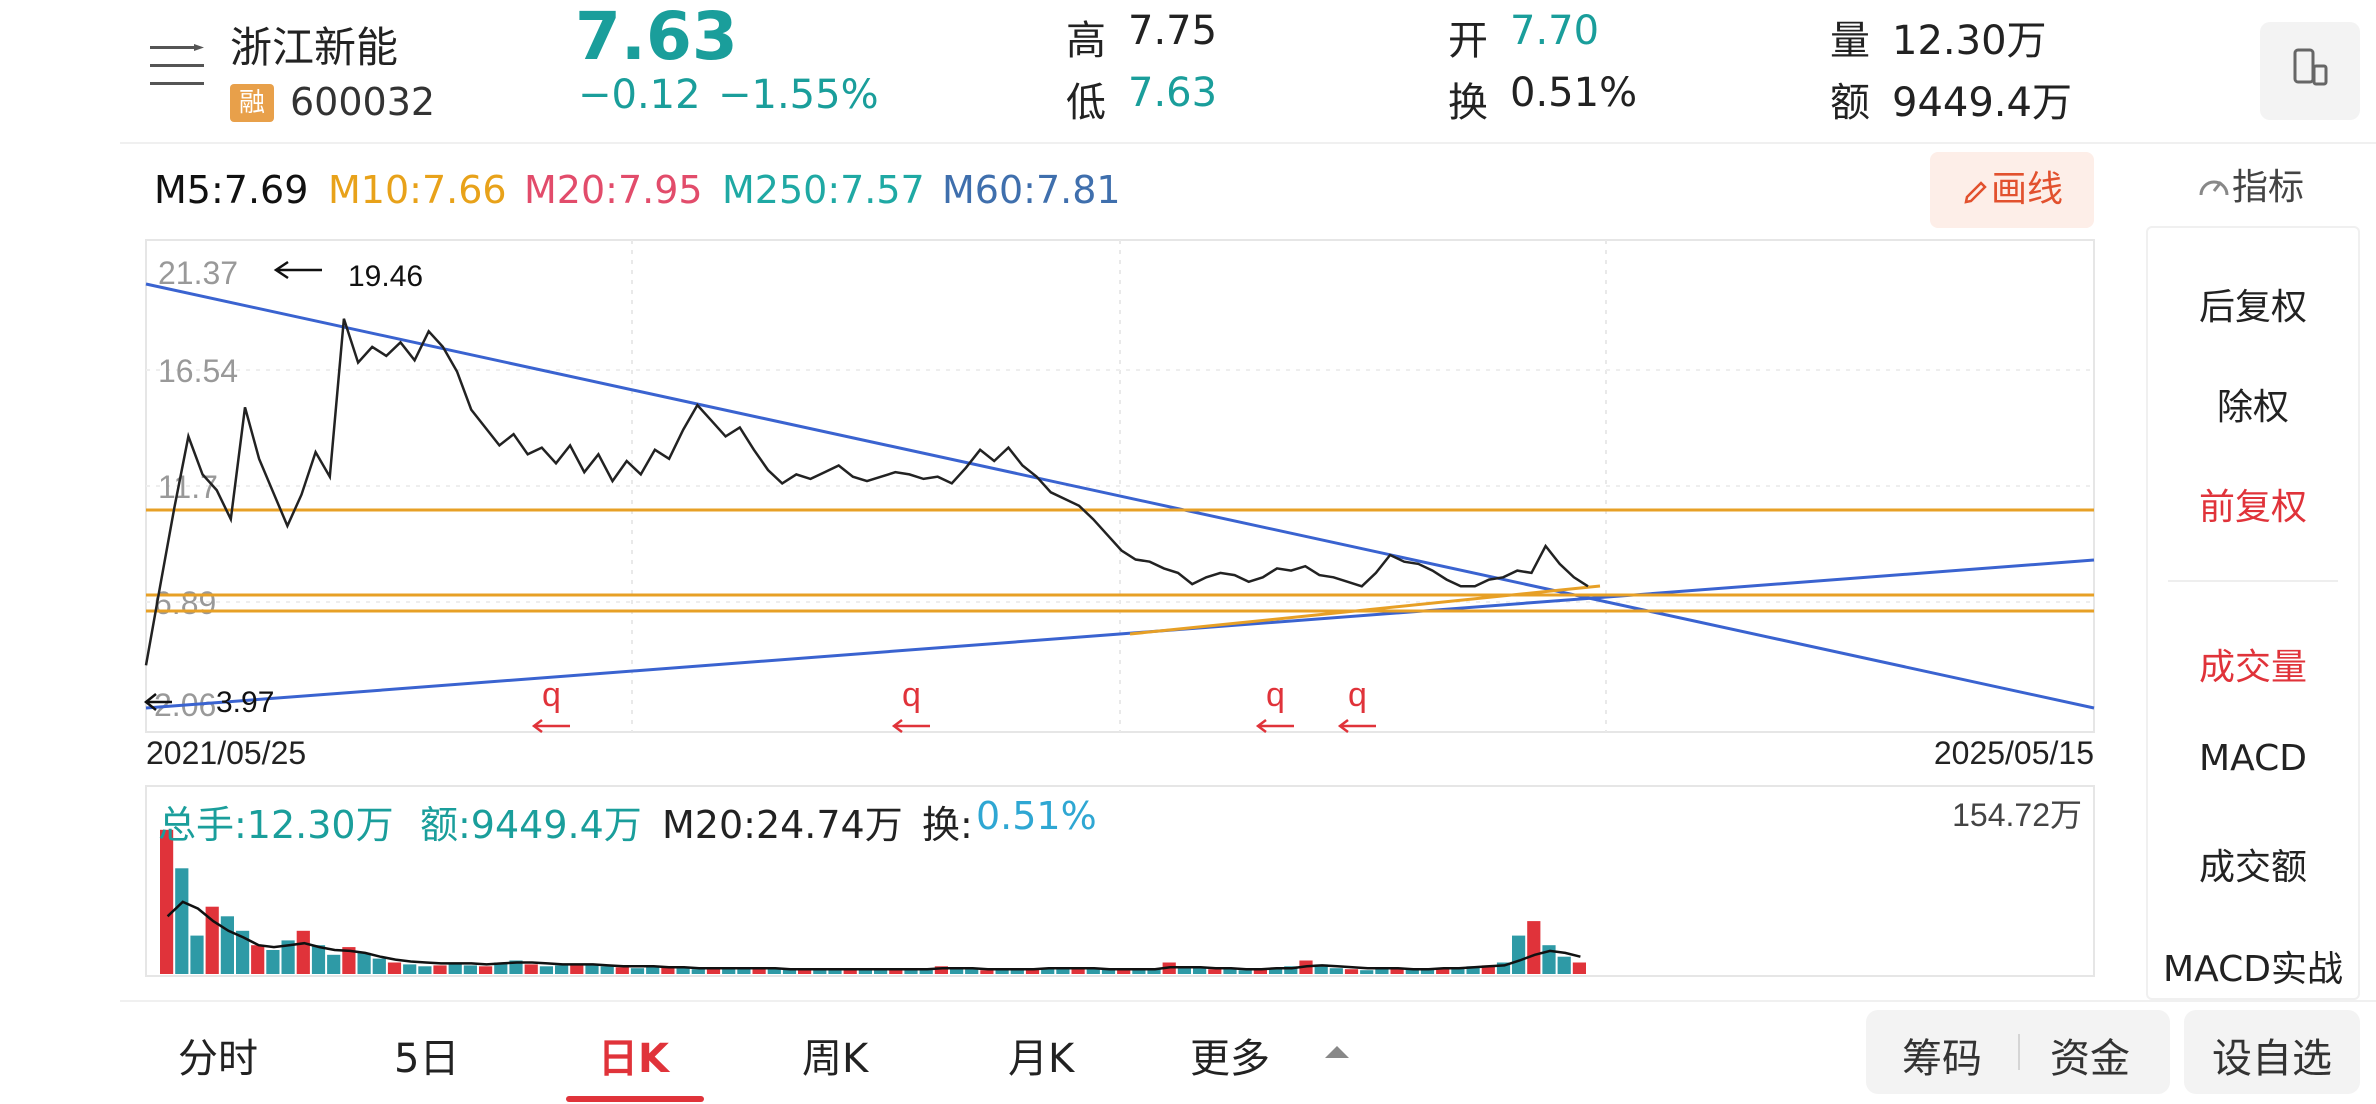 This screenshot has width=2376, height=1104. What do you see at coordinates (656, 37) in the screenshot?
I see `current-price: 7.63` at bounding box center [656, 37].